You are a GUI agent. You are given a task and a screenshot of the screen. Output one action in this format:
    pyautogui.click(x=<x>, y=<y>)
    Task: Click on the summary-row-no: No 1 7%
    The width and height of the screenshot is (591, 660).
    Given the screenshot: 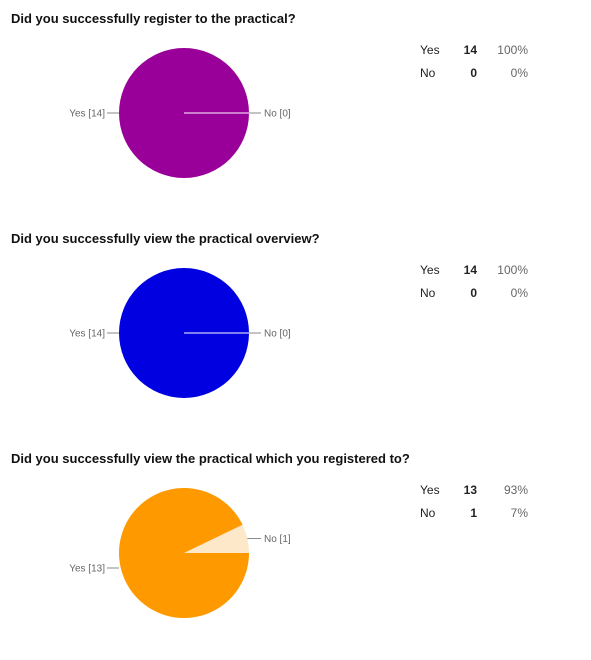 What is the action you would take?
    pyautogui.click(x=474, y=512)
    